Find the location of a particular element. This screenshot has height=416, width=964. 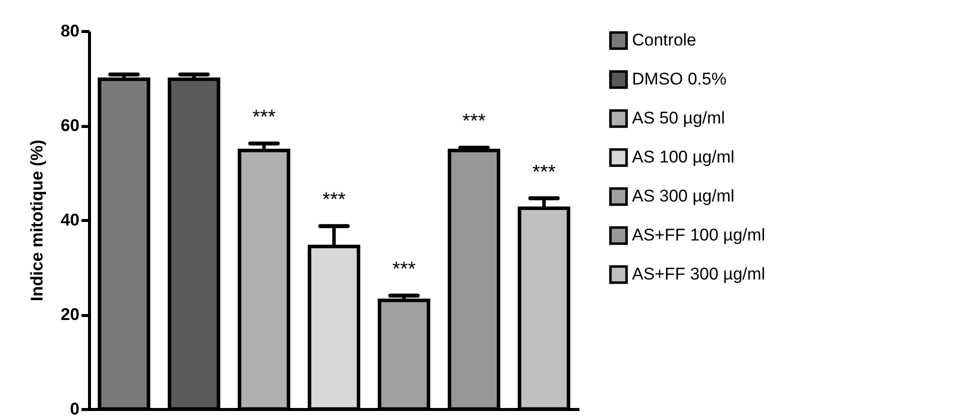

y-tick-label: 60 is located at coordinates (70, 125).